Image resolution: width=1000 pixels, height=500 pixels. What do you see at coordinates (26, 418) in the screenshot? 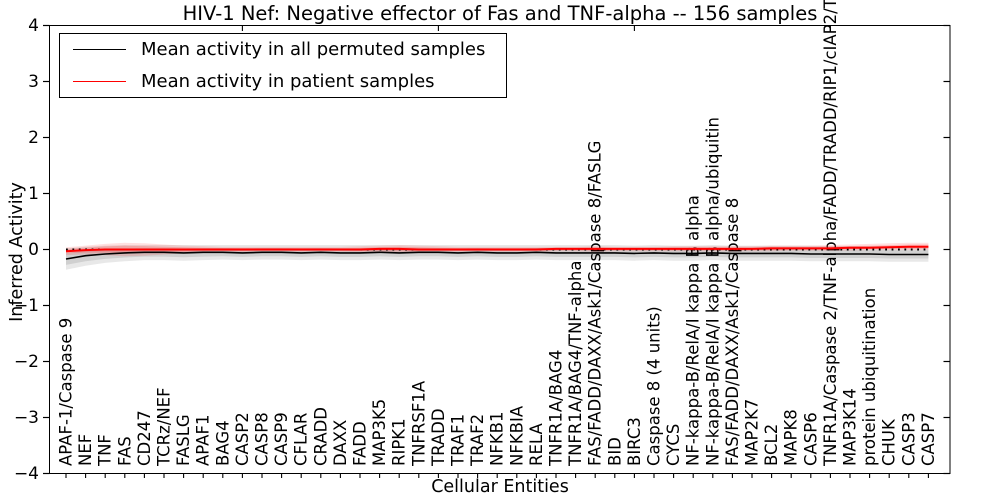
I see `y-tick-label: −3` at bounding box center [26, 418].